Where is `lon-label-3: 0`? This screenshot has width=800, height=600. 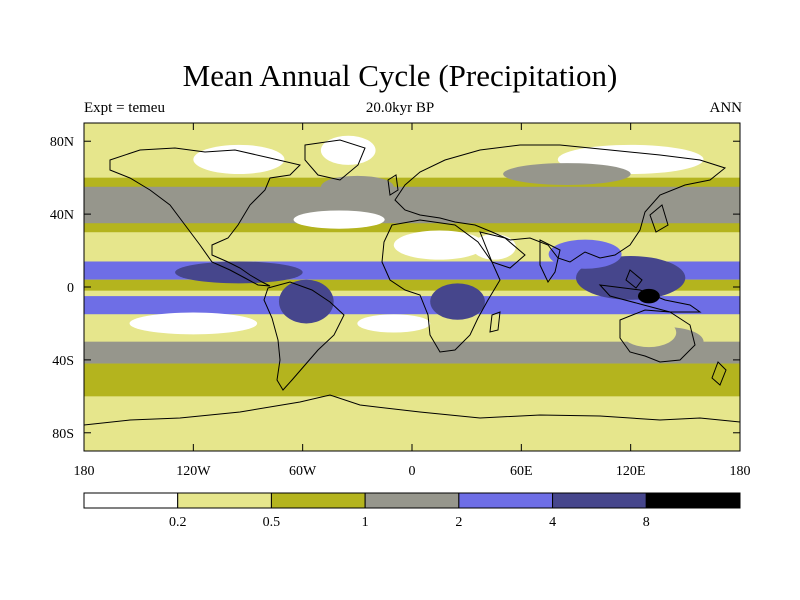 lon-label-3: 0 is located at coordinates (412, 471).